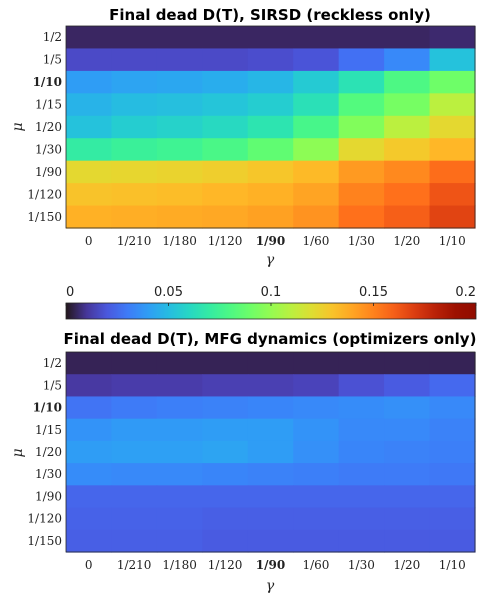 This screenshot has width=500, height=599. What do you see at coordinates (406, 565) in the screenshot?
I see `x-tick-label: 1/20` at bounding box center [406, 565].